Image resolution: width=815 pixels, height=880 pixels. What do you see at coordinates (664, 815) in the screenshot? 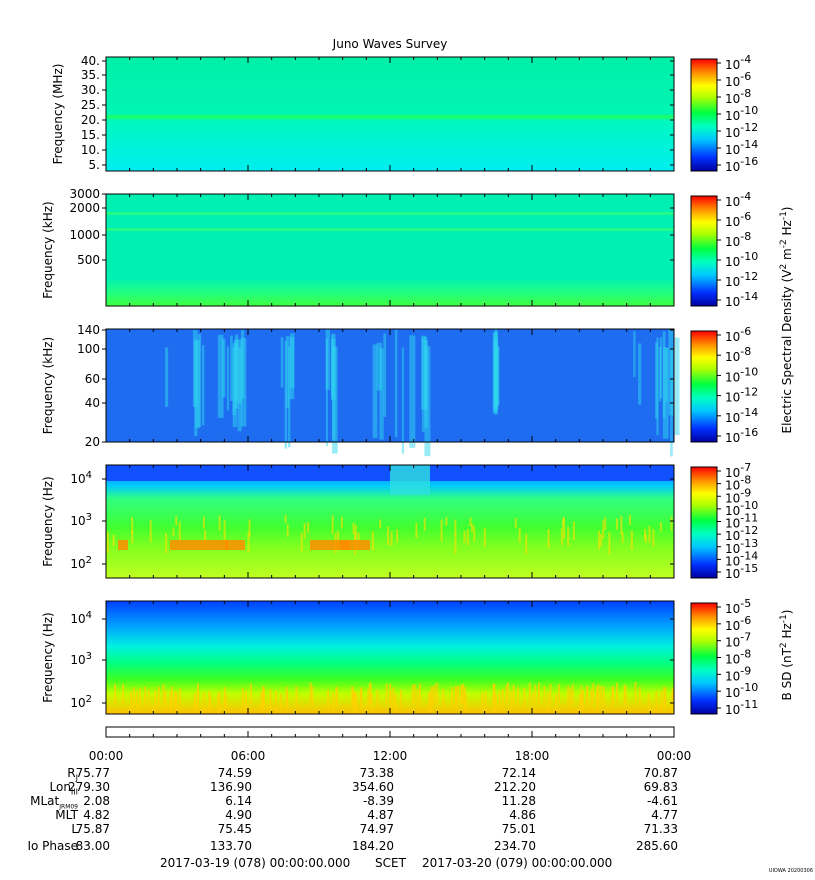
I see `ephemeris-value: 4.77` at bounding box center [664, 815].